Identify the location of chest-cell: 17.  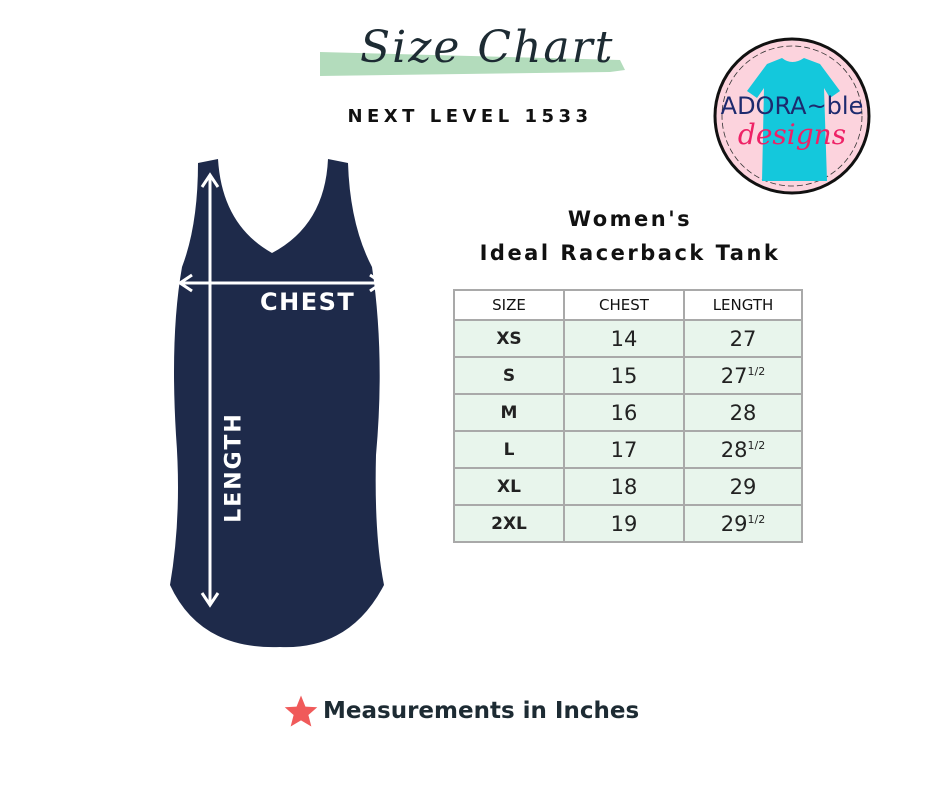
(624, 449).